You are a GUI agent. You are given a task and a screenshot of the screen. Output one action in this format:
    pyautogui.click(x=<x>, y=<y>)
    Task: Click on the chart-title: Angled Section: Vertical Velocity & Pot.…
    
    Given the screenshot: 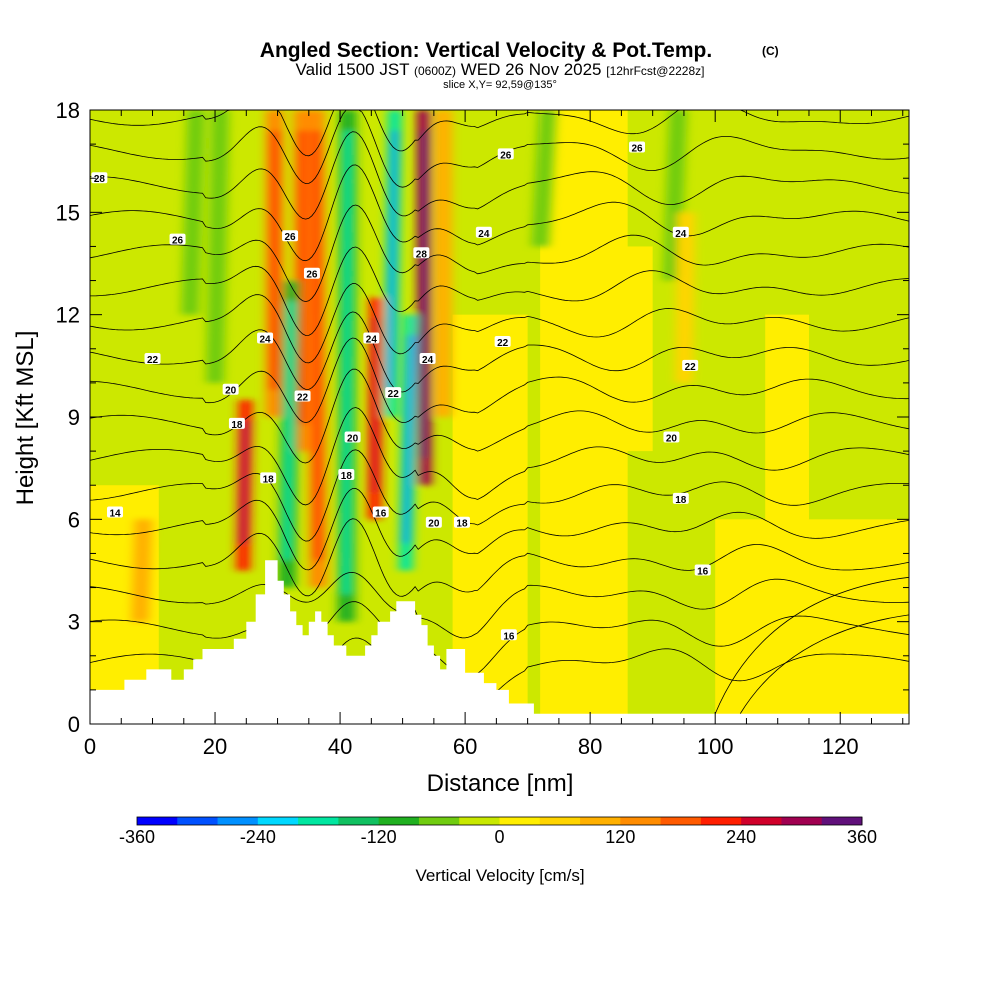 What is the action you would take?
    pyautogui.click(x=486, y=50)
    